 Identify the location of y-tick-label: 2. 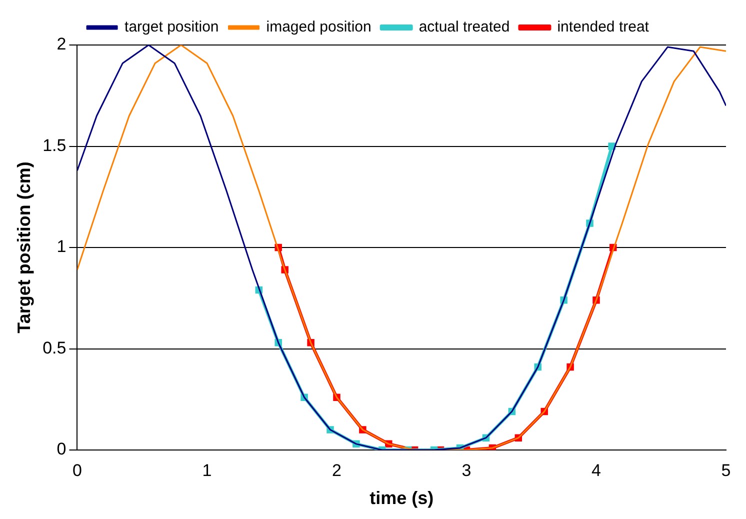
(61, 44).